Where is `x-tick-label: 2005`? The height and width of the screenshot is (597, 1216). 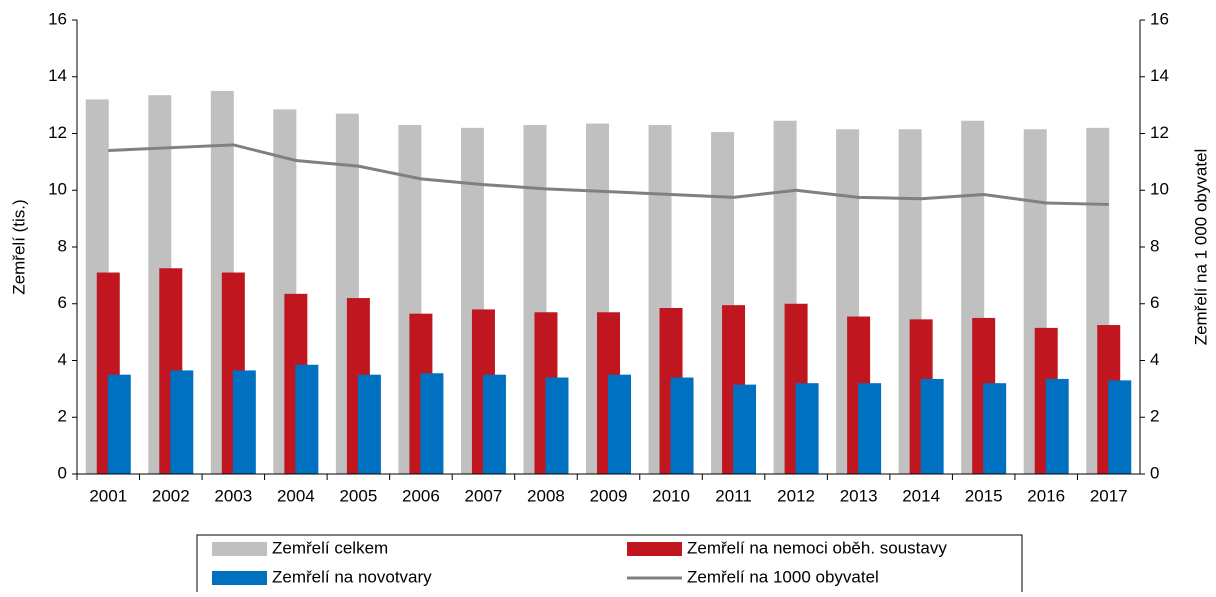
x-tick-label: 2005 is located at coordinates (358, 495).